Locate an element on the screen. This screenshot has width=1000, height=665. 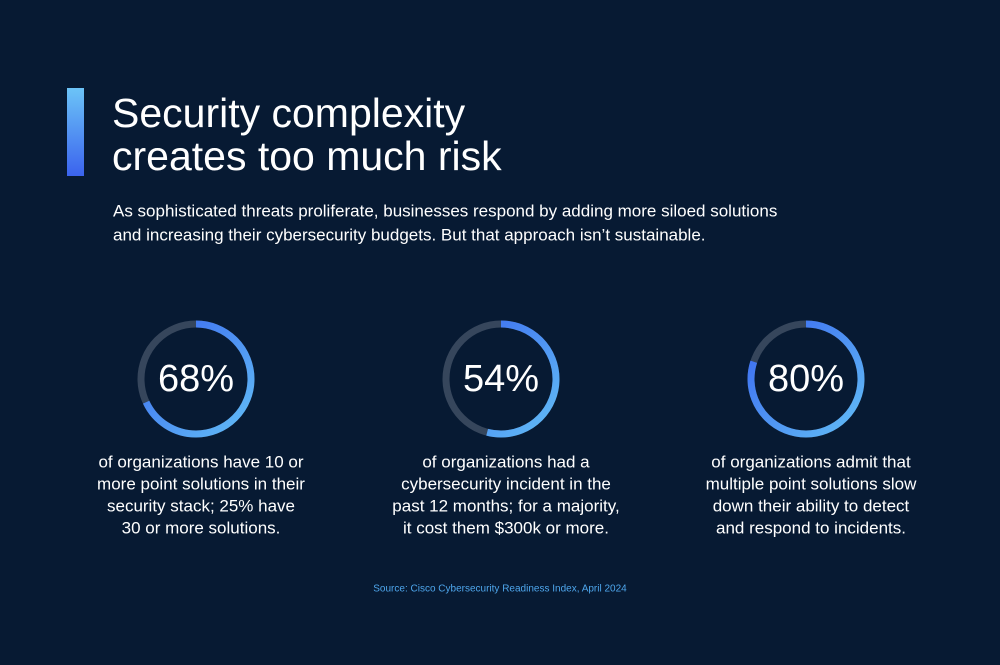
title: creates too much risk is located at coordinates (307, 156).